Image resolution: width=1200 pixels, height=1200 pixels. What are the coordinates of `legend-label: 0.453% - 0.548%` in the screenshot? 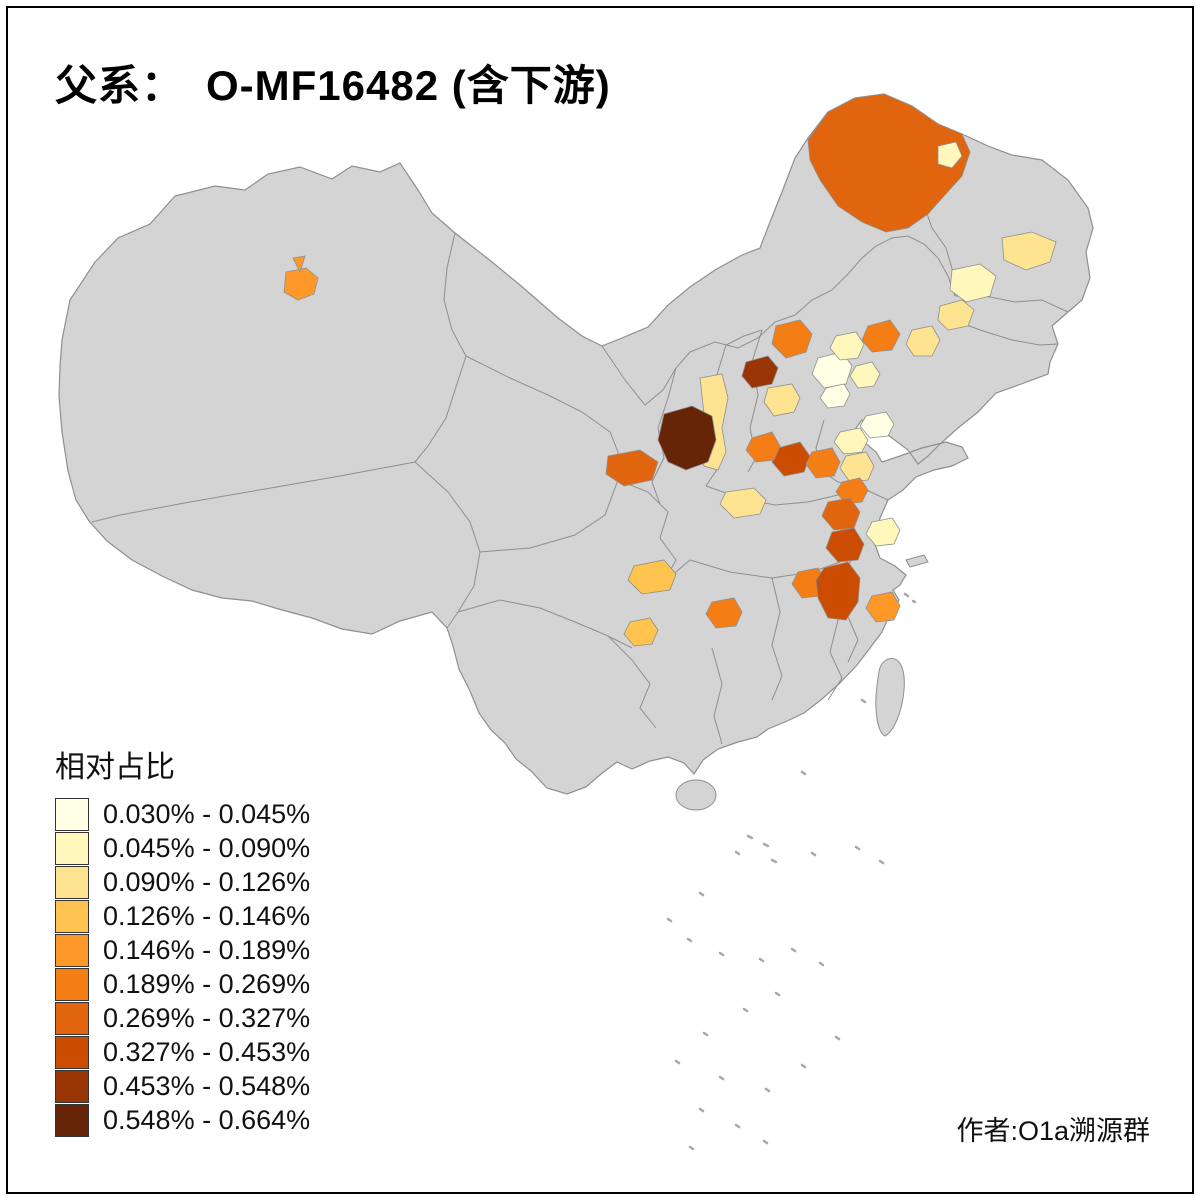 It's located at (207, 1086).